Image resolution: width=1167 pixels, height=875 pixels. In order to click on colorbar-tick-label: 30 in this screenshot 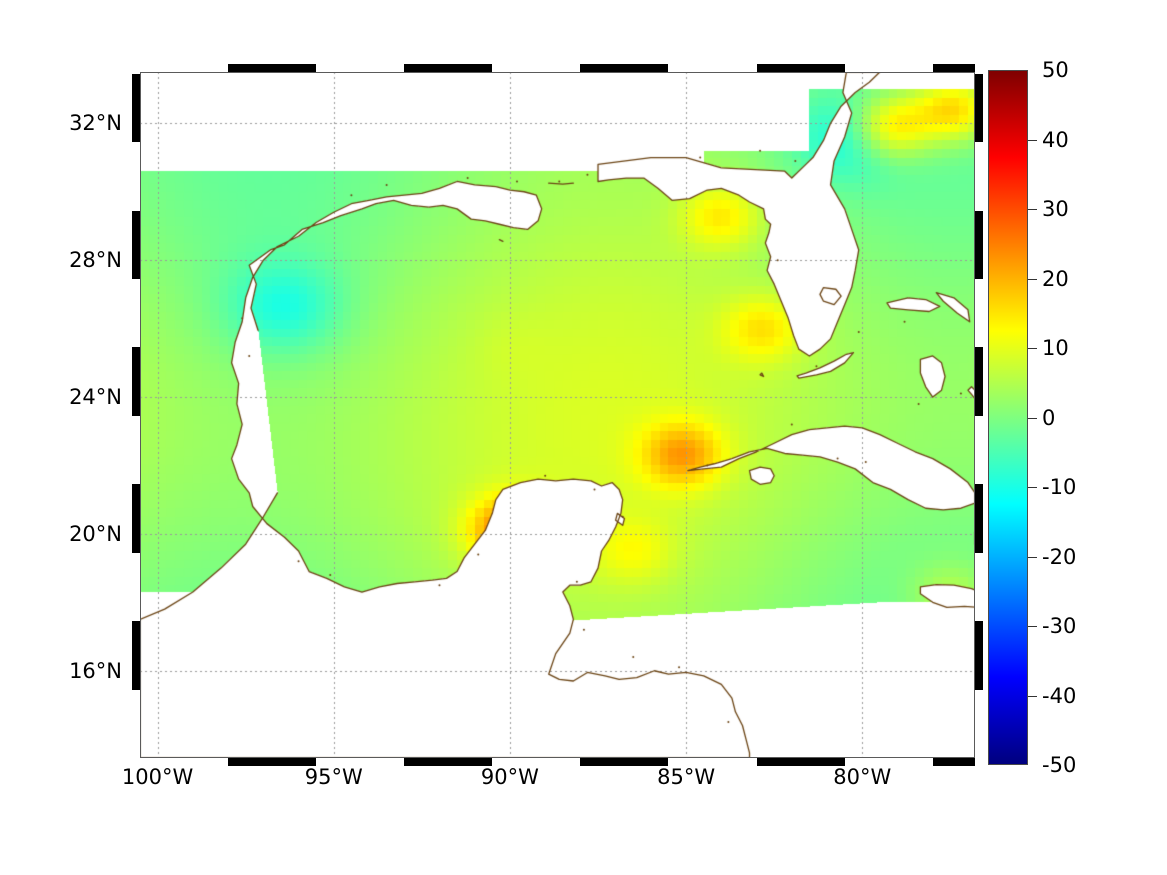, I will do `click(1055, 209)`.